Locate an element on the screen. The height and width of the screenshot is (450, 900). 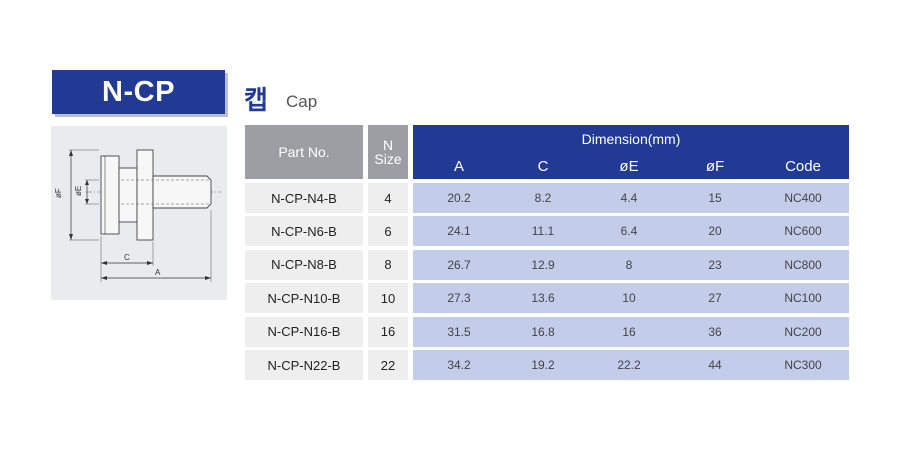
dimension-cell-f: 20 is located at coordinates (715, 231).